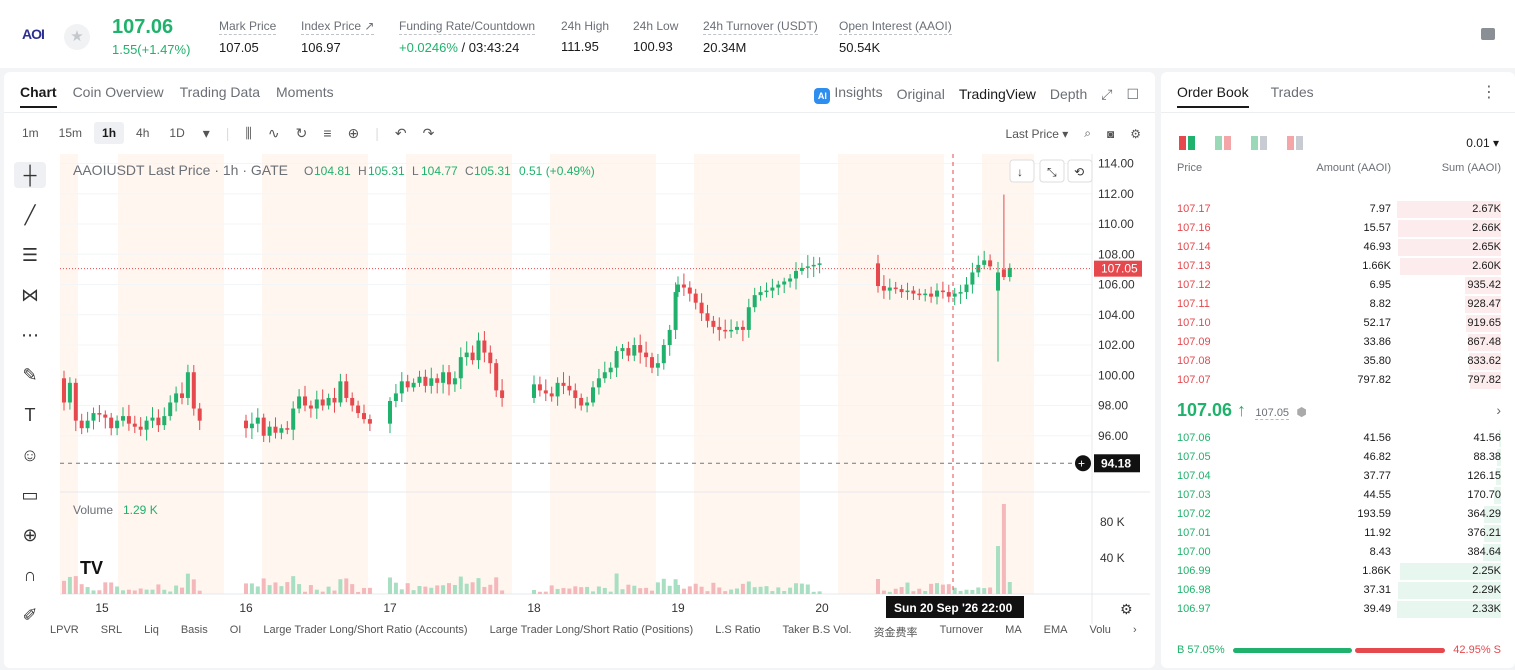 The image size is (1515, 670). What do you see at coordinates (353, 132) in the screenshot?
I see `add-indicator-icon: ⊕` at bounding box center [353, 132].